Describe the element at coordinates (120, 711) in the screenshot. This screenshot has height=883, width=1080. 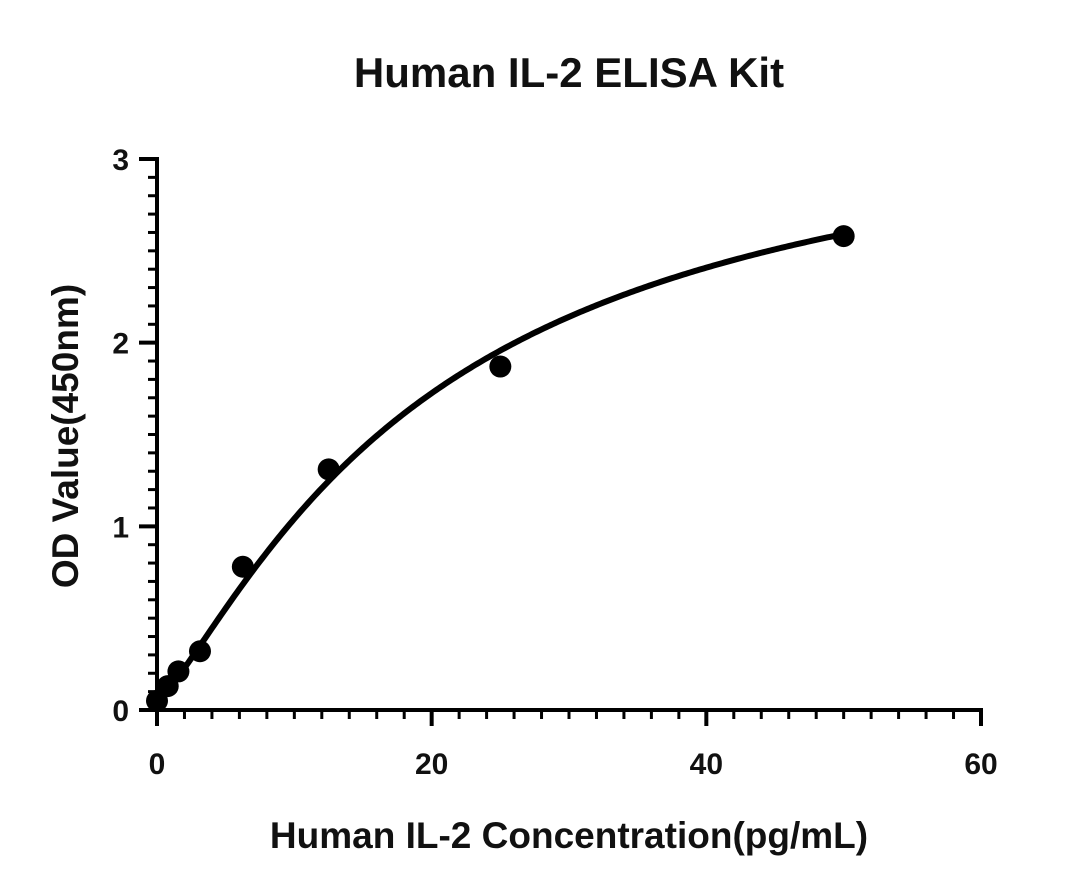
I see `y-tick-label: 0` at that location.